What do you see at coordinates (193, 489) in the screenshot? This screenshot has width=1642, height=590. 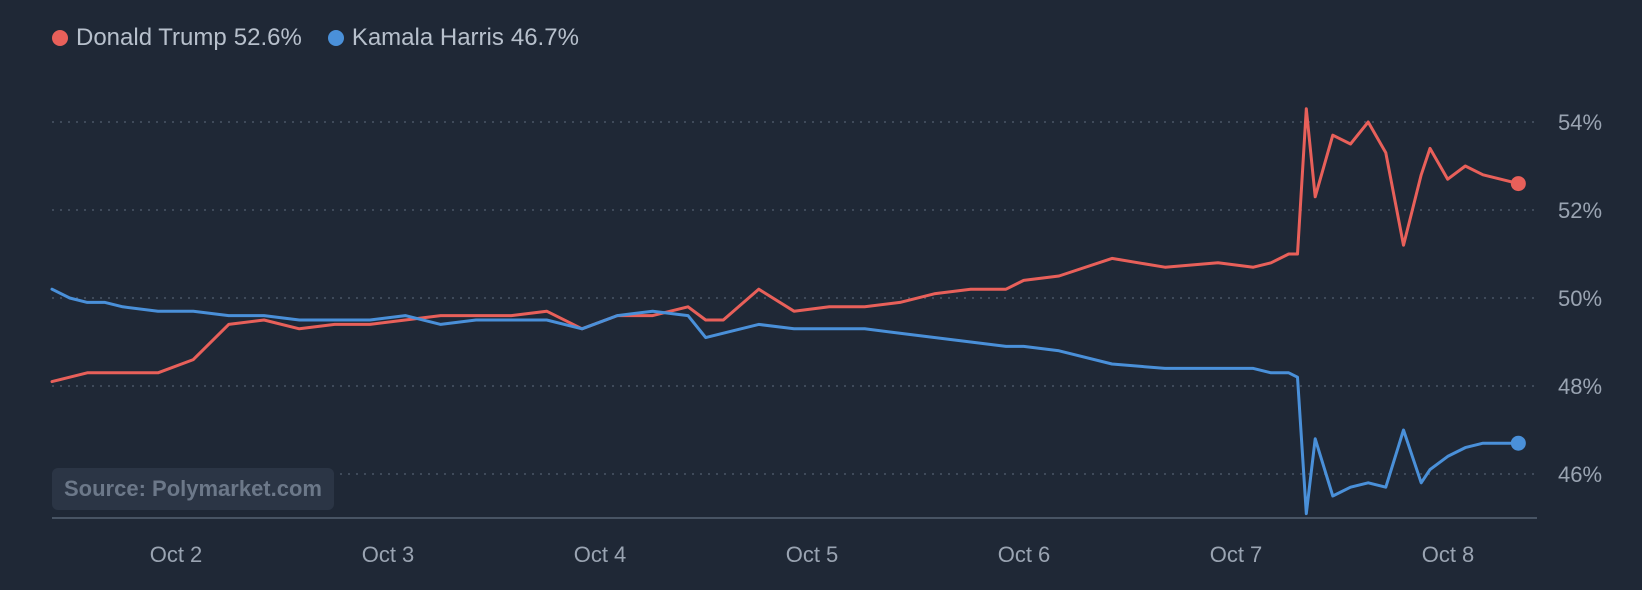 I see `source-badge: Source: Polymarket.com` at bounding box center [193, 489].